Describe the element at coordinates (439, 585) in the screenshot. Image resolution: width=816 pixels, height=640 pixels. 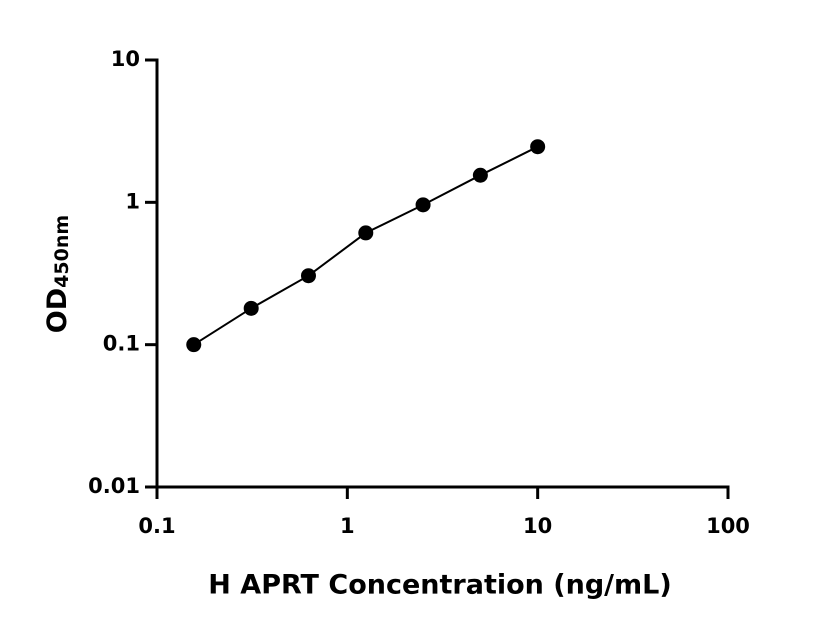
I see `x-axis-label: H APRT Concentration (ng/mL)` at that location.